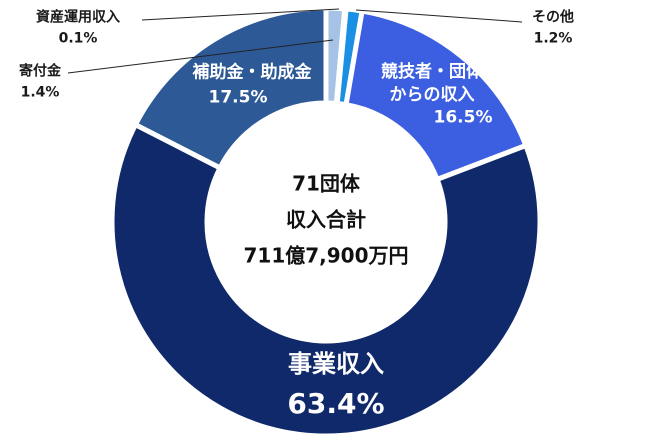 This screenshot has height=441, width=650. Describe the element at coordinates (252, 72) in the screenshot. I see `segment-label: 補助金・助成金` at that location.